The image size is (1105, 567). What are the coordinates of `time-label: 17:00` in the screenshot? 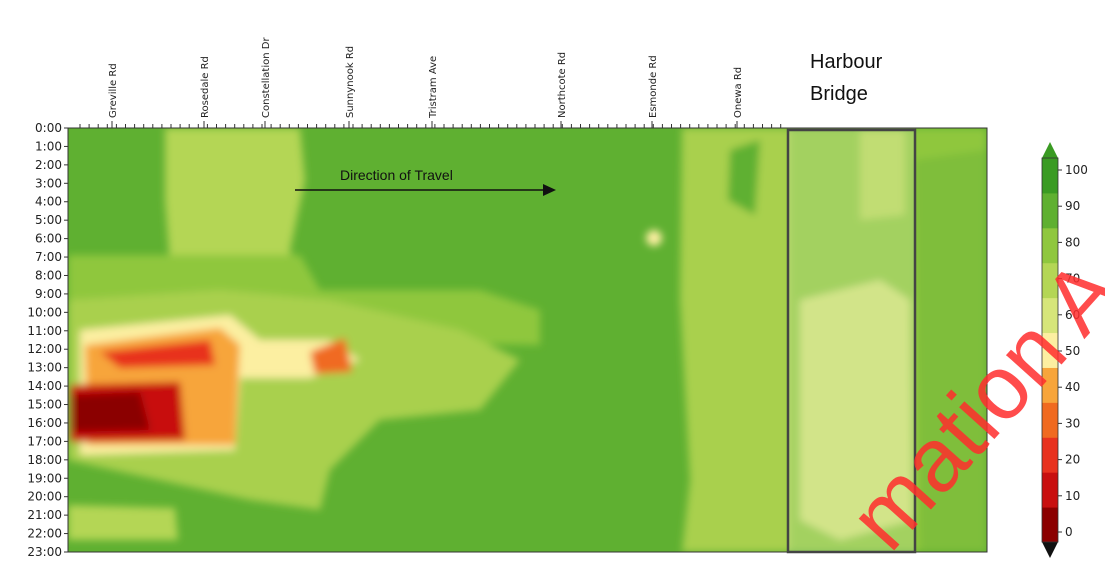 It's located at (44, 441).